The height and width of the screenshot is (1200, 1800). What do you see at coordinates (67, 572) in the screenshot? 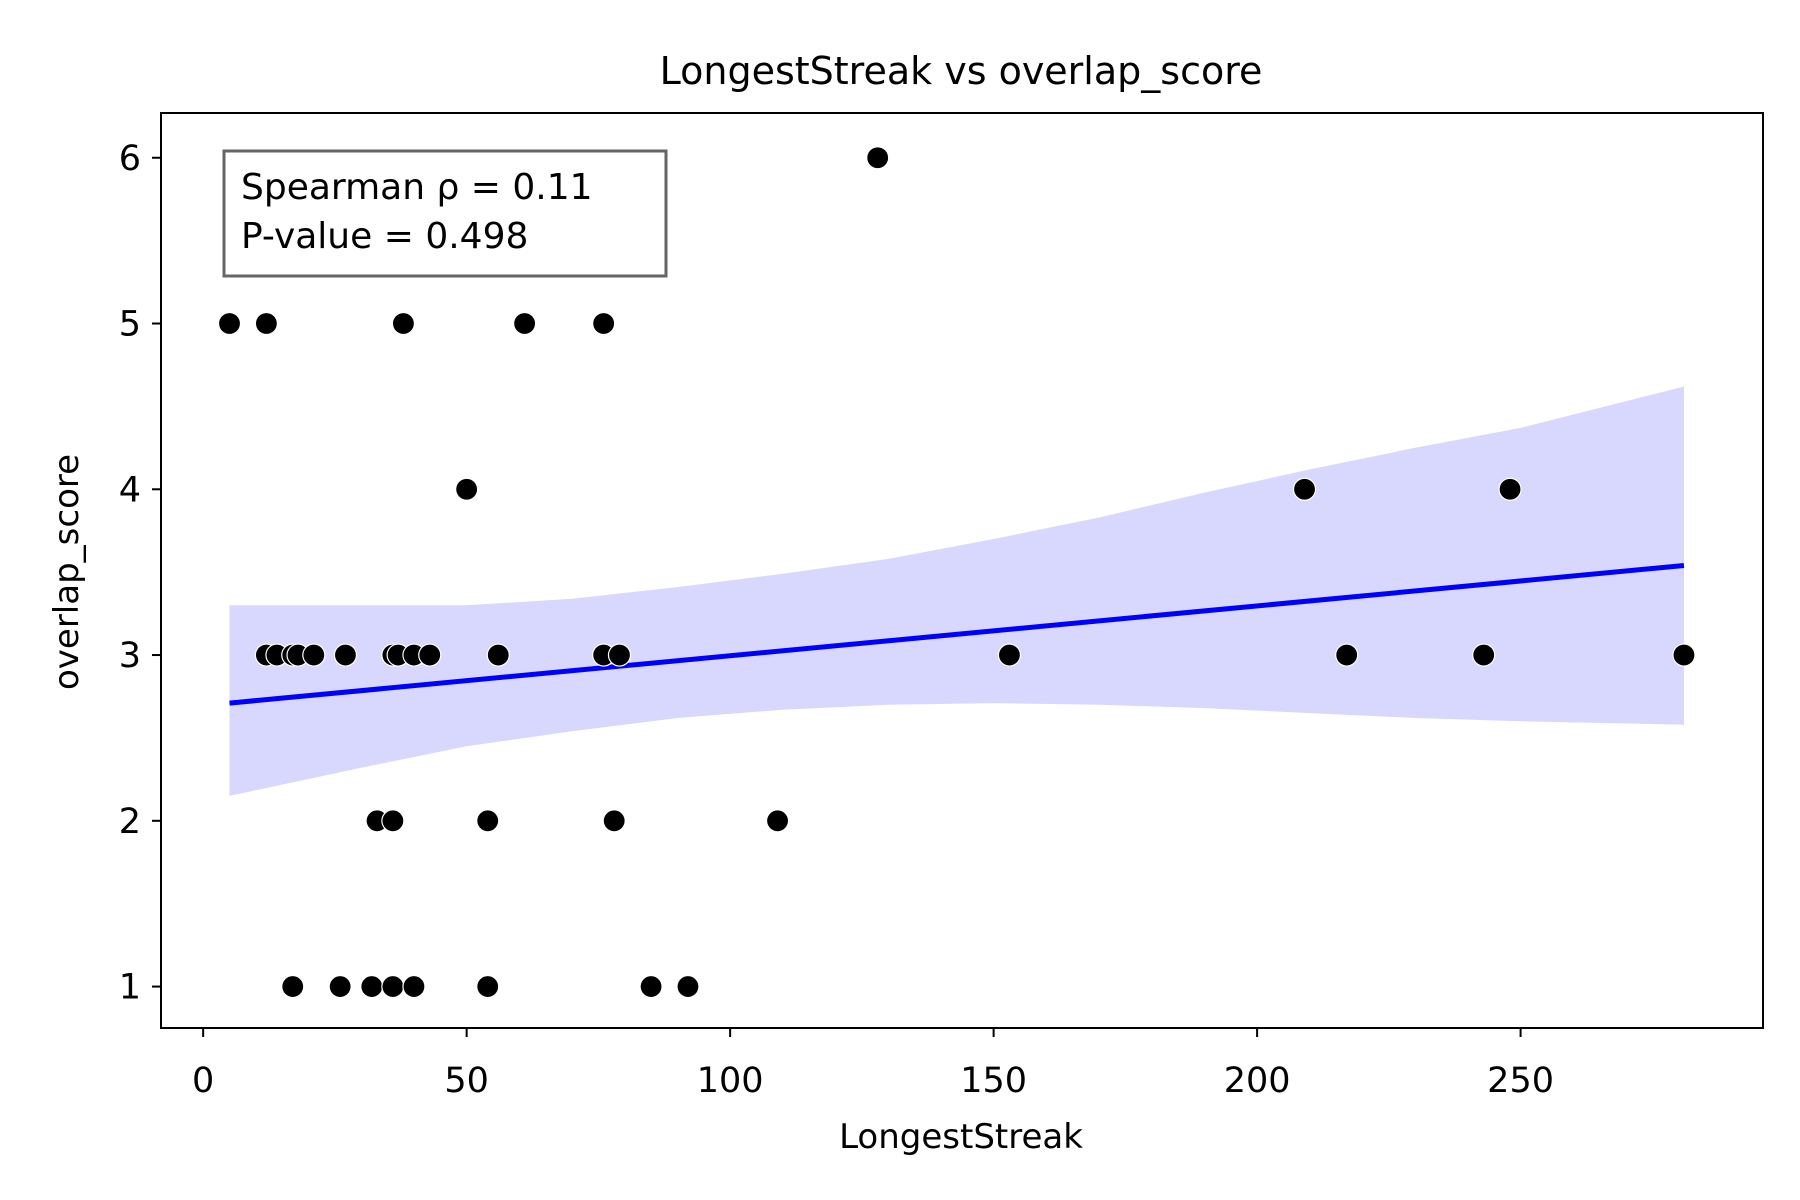
I see `y-axis-label: overlap_score` at bounding box center [67, 572].